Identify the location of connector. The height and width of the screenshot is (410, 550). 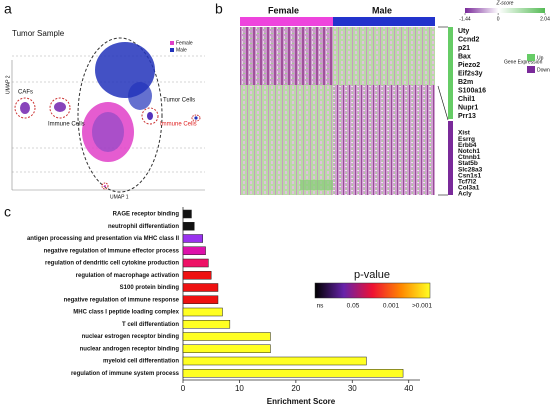
(443, 103).